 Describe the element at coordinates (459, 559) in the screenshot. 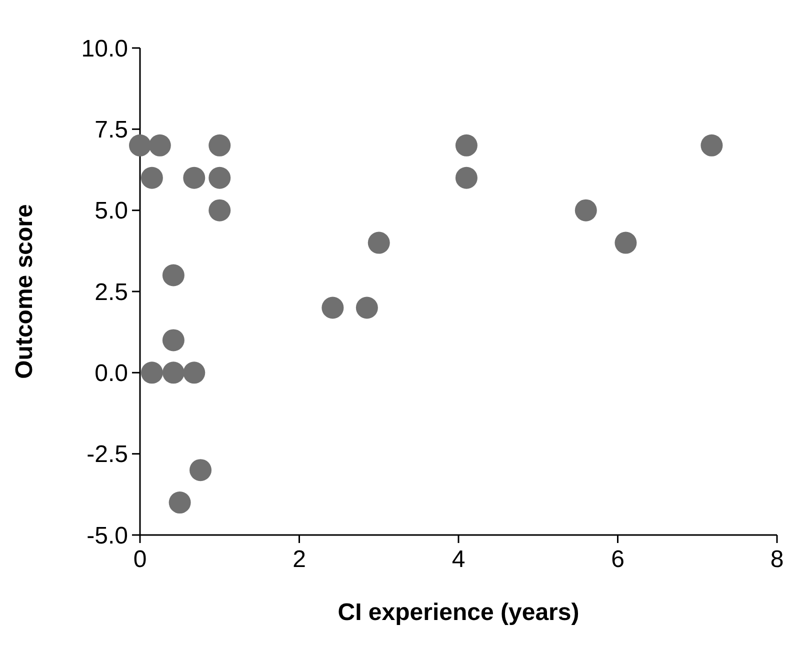

I see `x-tick-label: 4` at that location.